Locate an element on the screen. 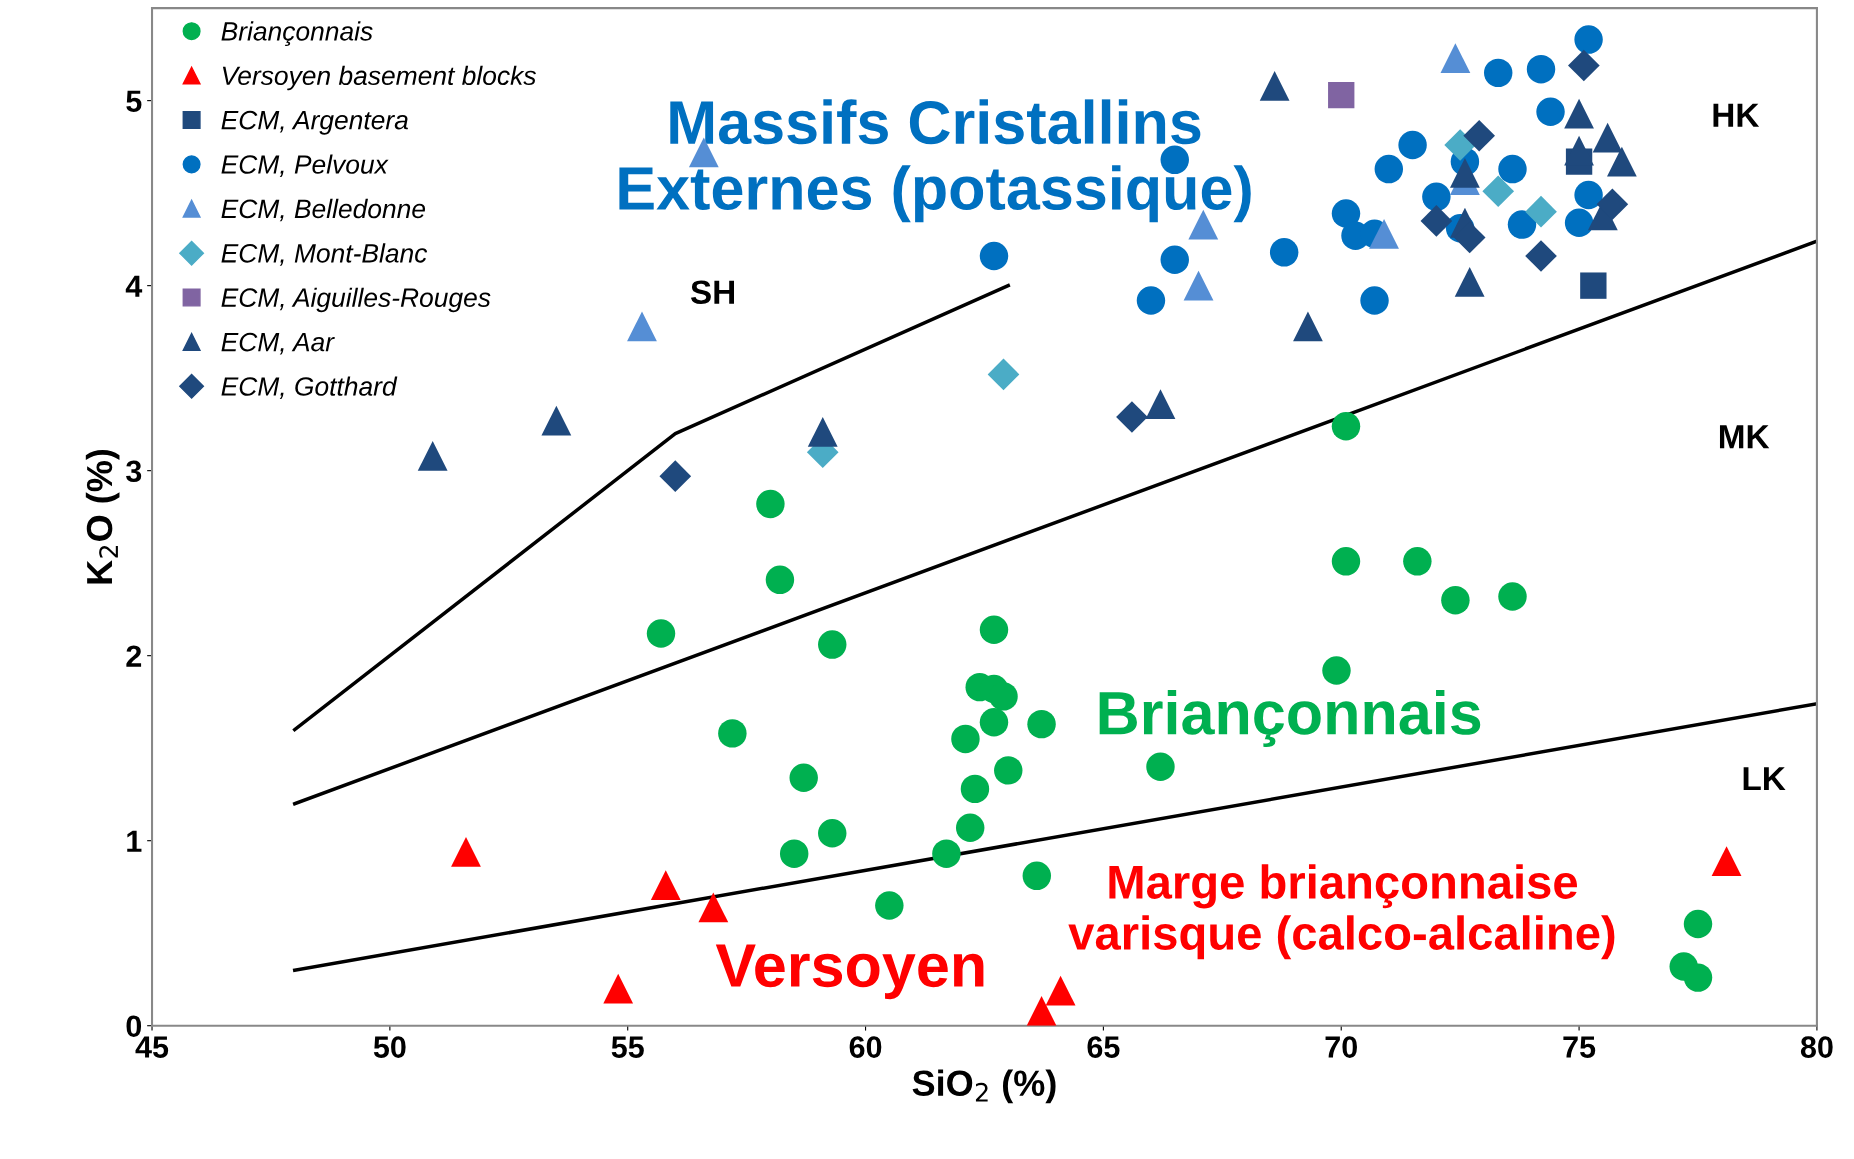 This screenshot has width=1854, height=1159. legend-label: ECM, Aar is located at coordinates (278, 343).